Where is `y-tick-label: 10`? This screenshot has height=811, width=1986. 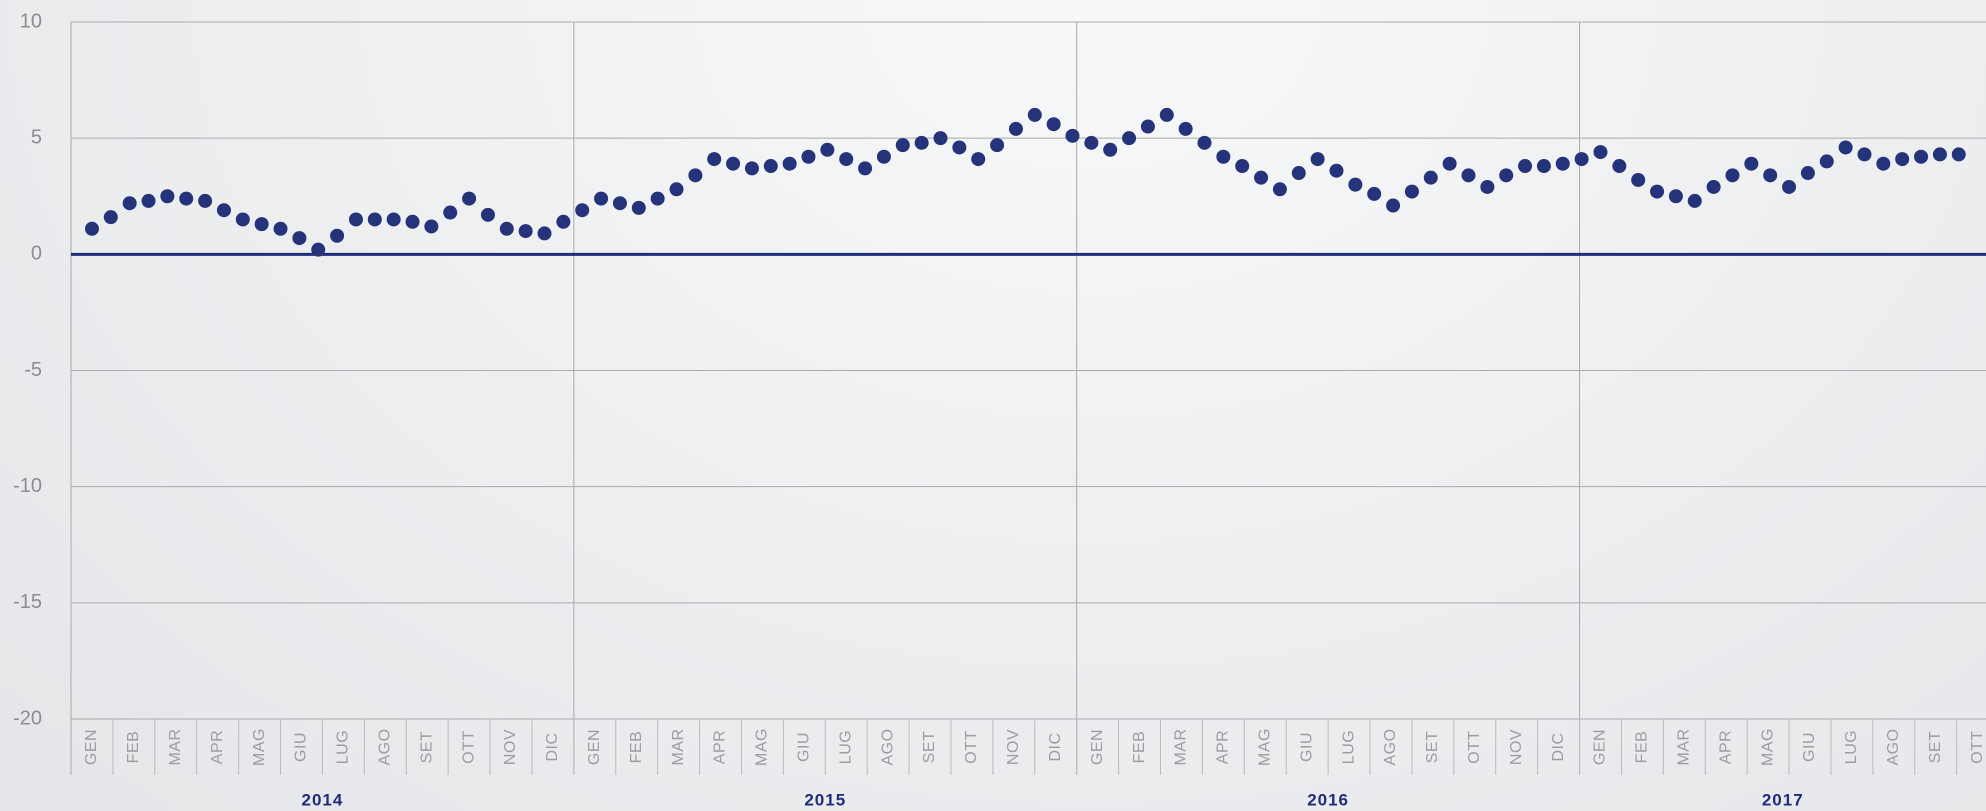
y-tick-label: 10 is located at coordinates (31, 21).